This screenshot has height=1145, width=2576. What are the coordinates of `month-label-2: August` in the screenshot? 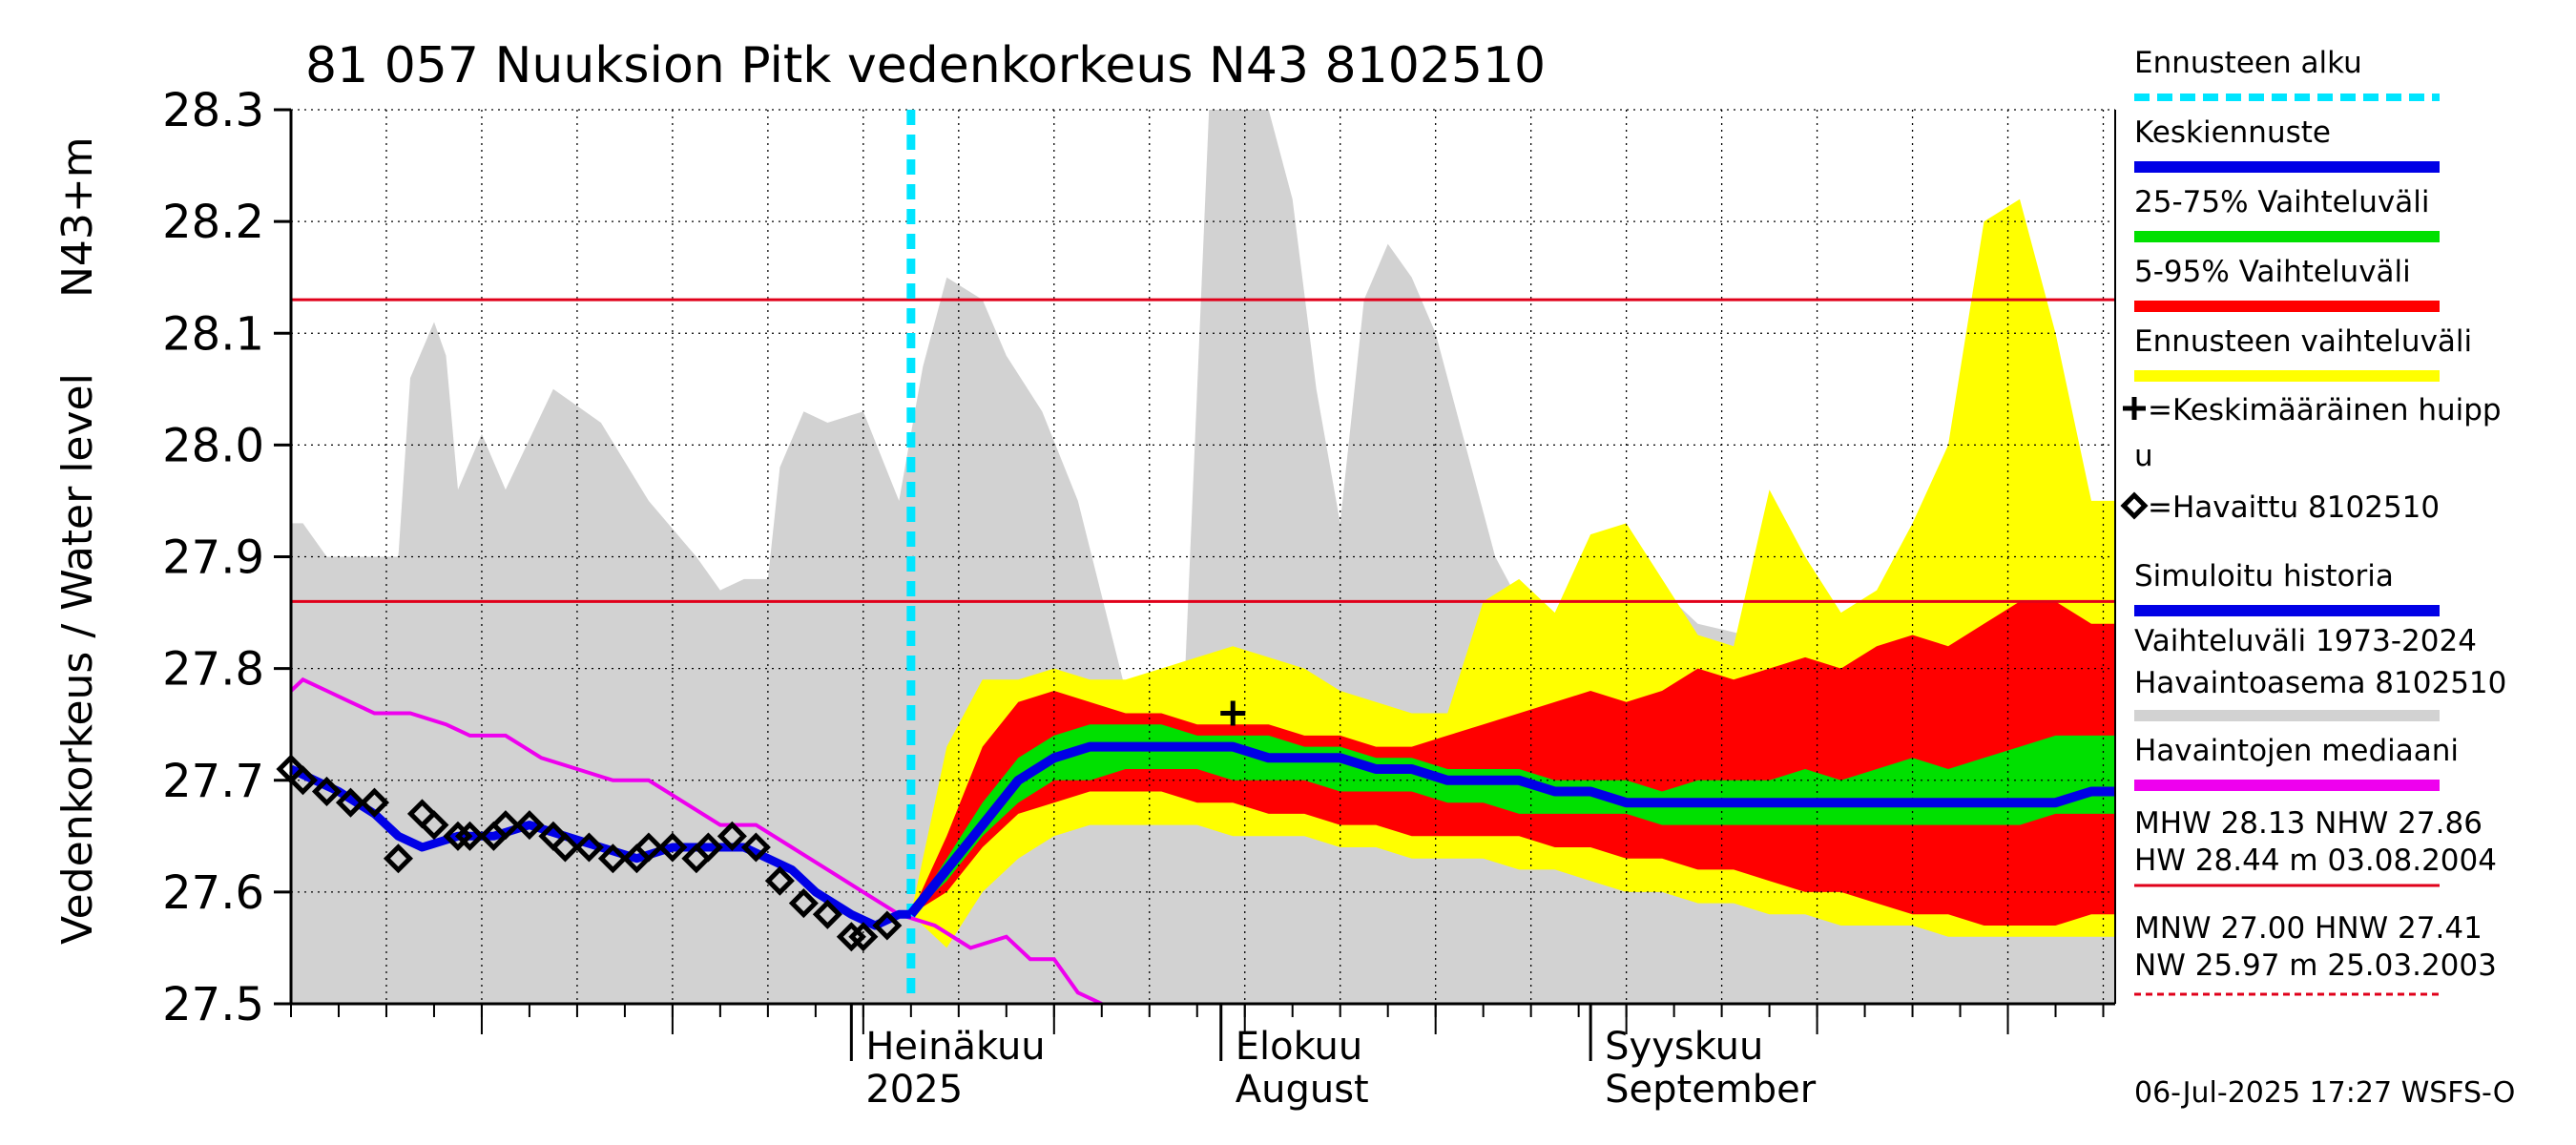 It's located at (1302, 1090).